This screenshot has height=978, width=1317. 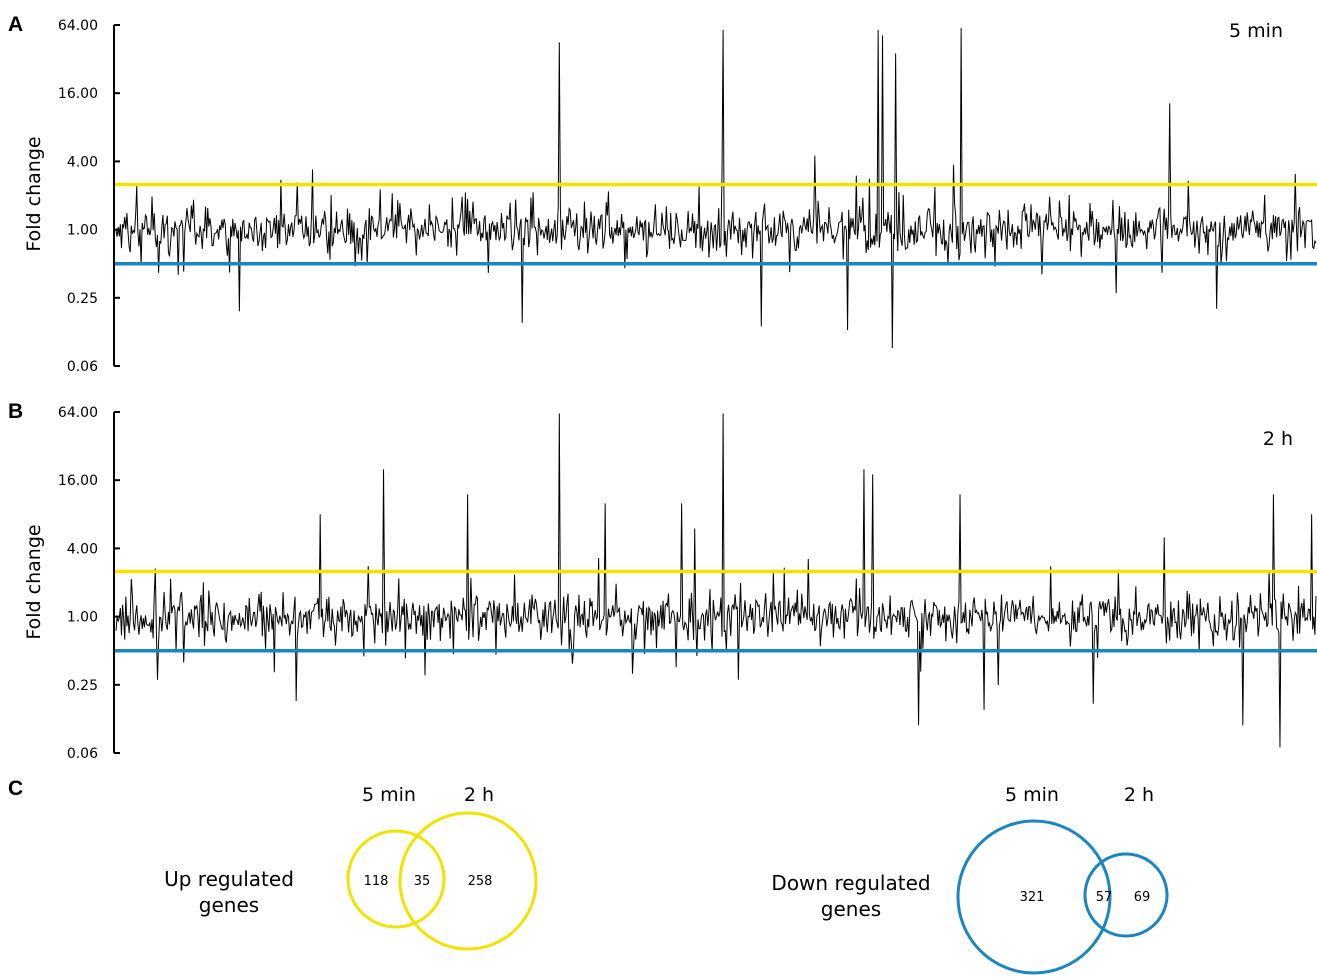 I want to click on venn-down-circle-5min, so click(x=1034, y=897).